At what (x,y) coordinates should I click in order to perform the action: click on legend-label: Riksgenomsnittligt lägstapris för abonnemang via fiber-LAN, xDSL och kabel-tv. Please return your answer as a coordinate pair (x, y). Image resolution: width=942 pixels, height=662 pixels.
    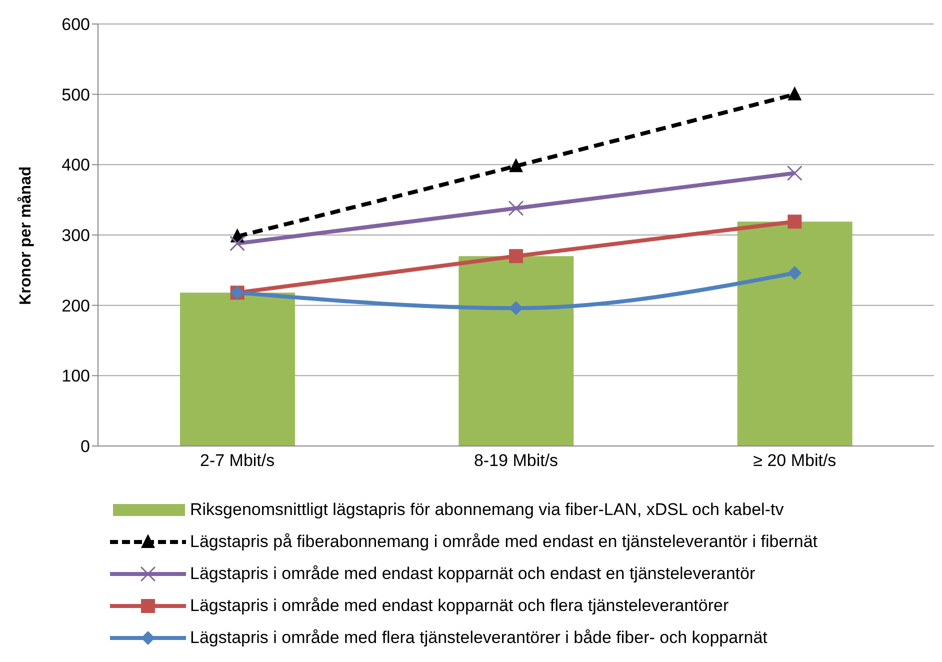
    Looking at the image, I should click on (487, 510).